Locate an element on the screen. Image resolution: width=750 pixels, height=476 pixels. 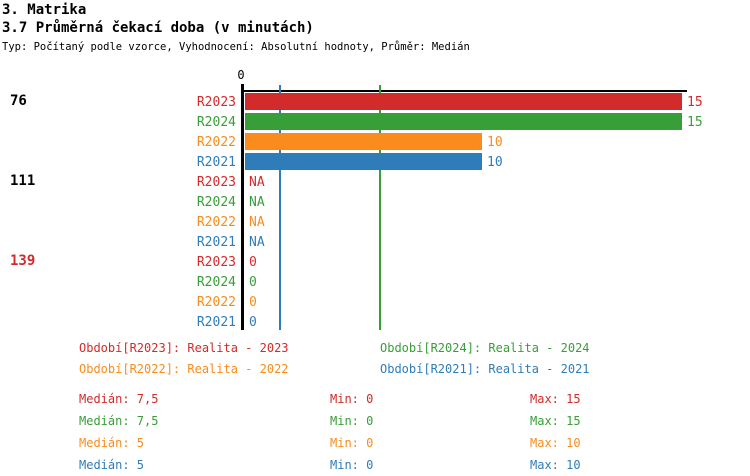
stat-median-r2022: Medián: 5 is located at coordinates (112, 443).